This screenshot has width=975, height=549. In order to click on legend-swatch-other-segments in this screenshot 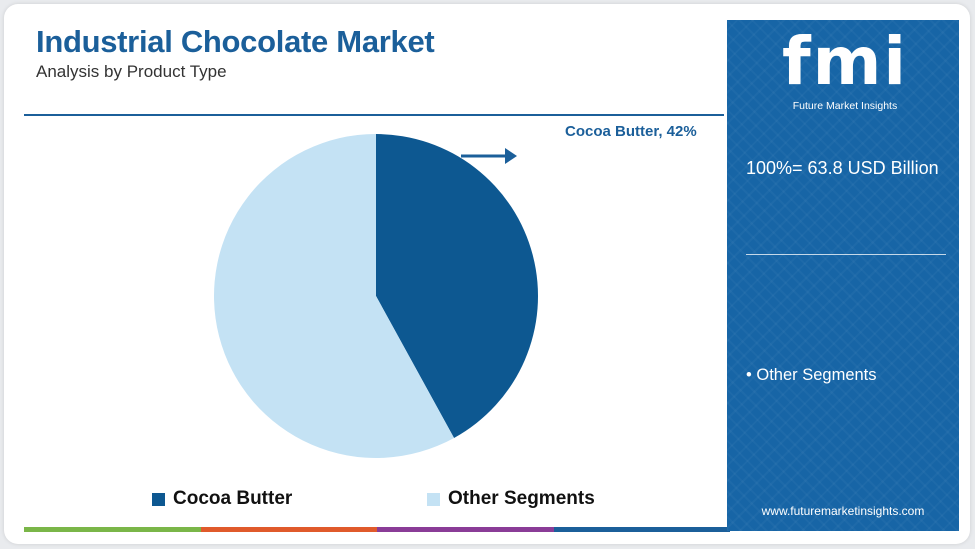, I will do `click(433, 499)`.